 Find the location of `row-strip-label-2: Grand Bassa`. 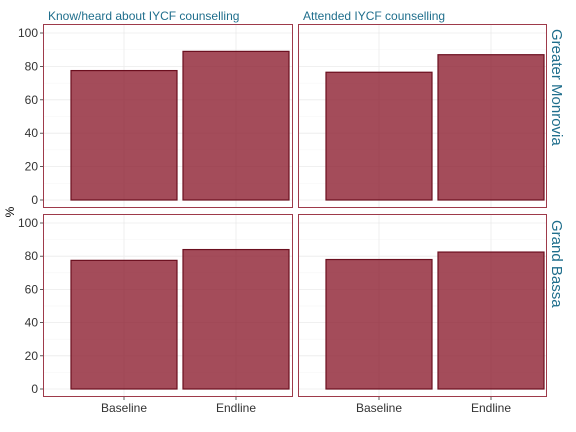

row-strip-label-2: Grand Bassa is located at coordinates (556, 264).